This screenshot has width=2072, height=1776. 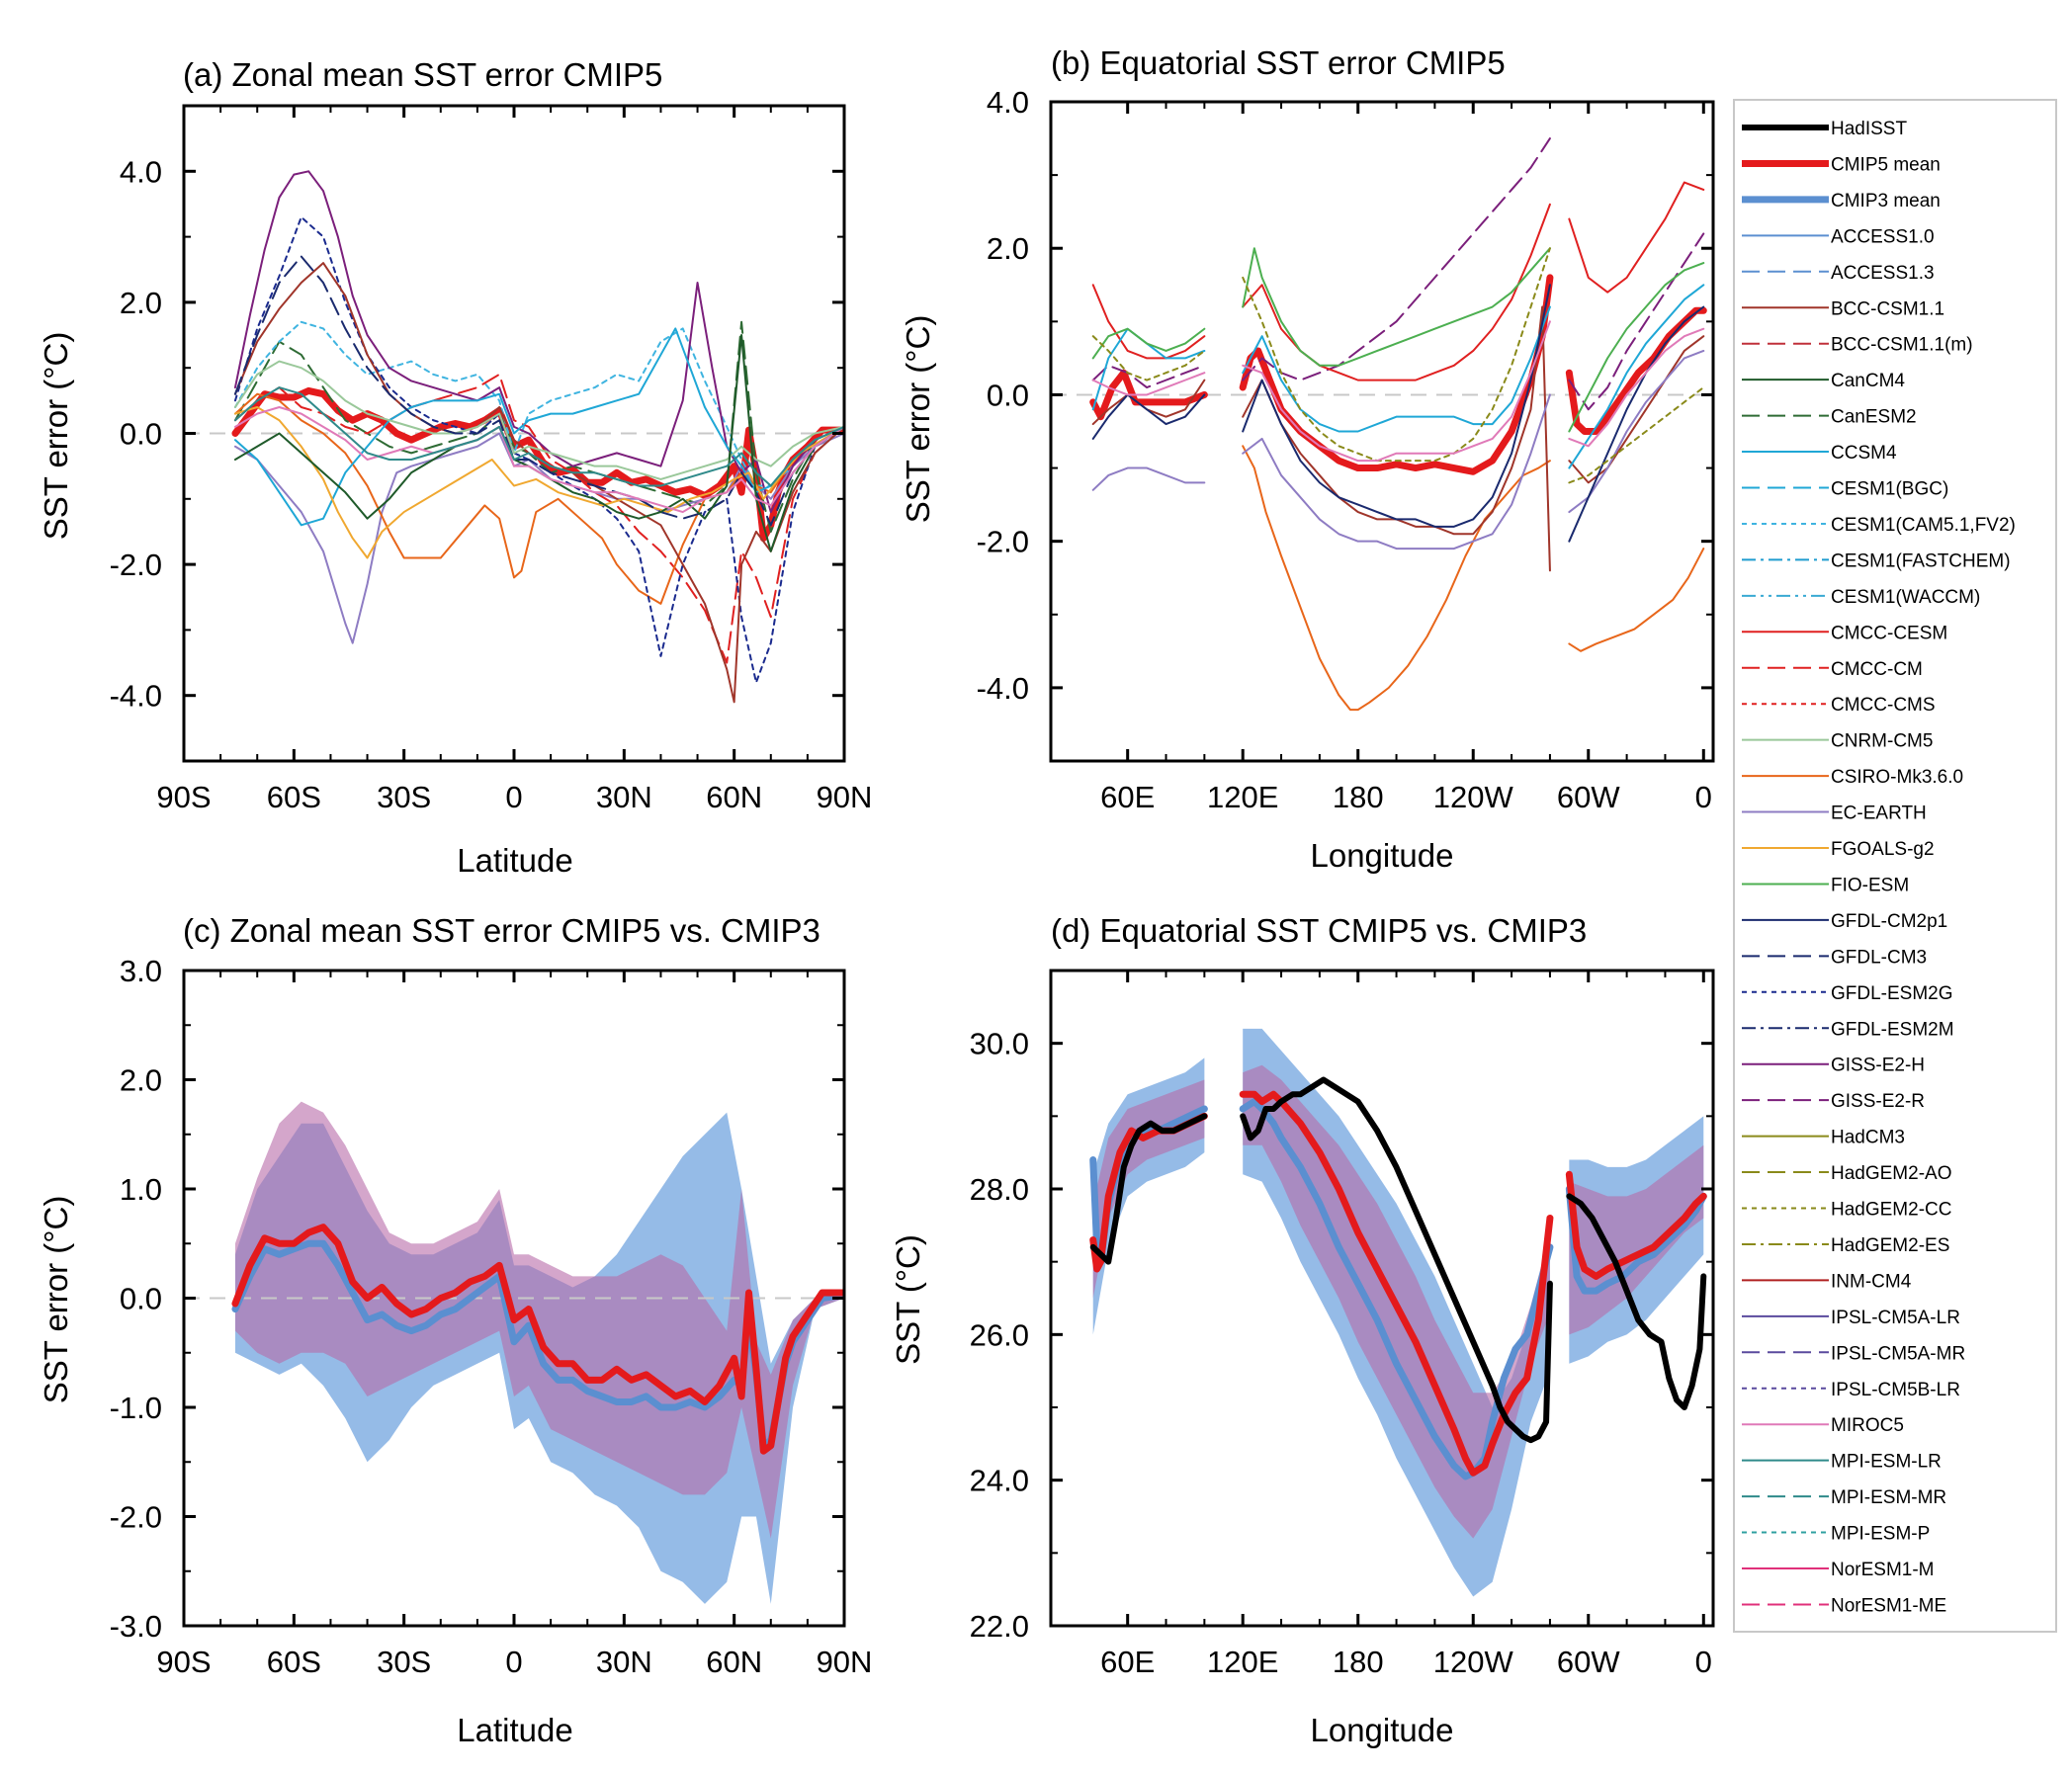 I want to click on legend-label: GISS-E2-R, so click(x=1878, y=1102).